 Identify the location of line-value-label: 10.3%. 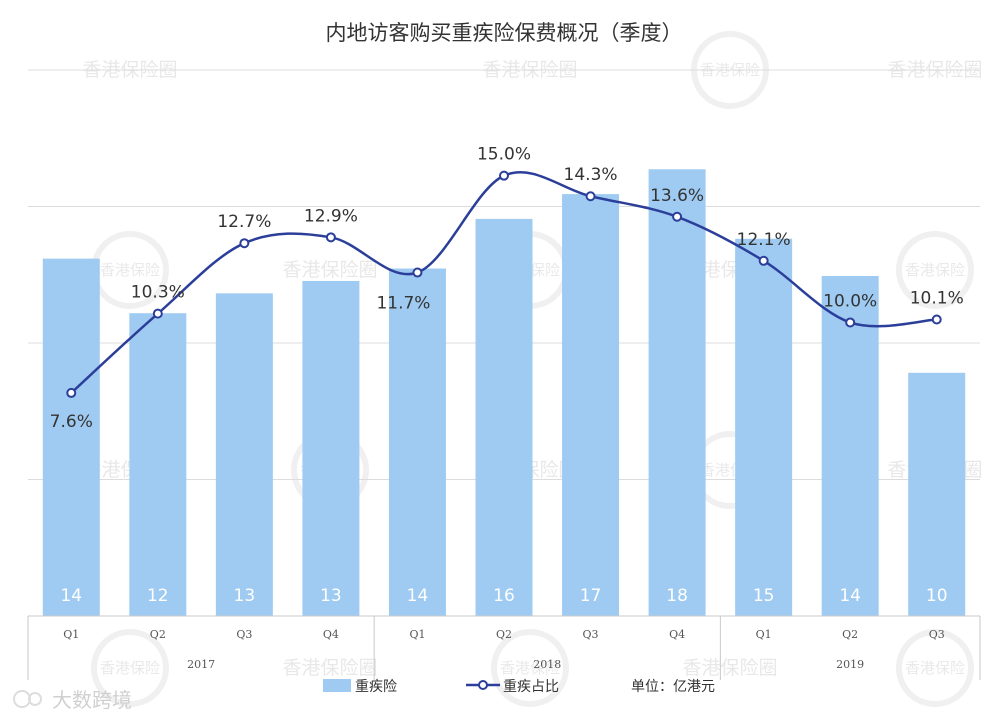
(158, 293).